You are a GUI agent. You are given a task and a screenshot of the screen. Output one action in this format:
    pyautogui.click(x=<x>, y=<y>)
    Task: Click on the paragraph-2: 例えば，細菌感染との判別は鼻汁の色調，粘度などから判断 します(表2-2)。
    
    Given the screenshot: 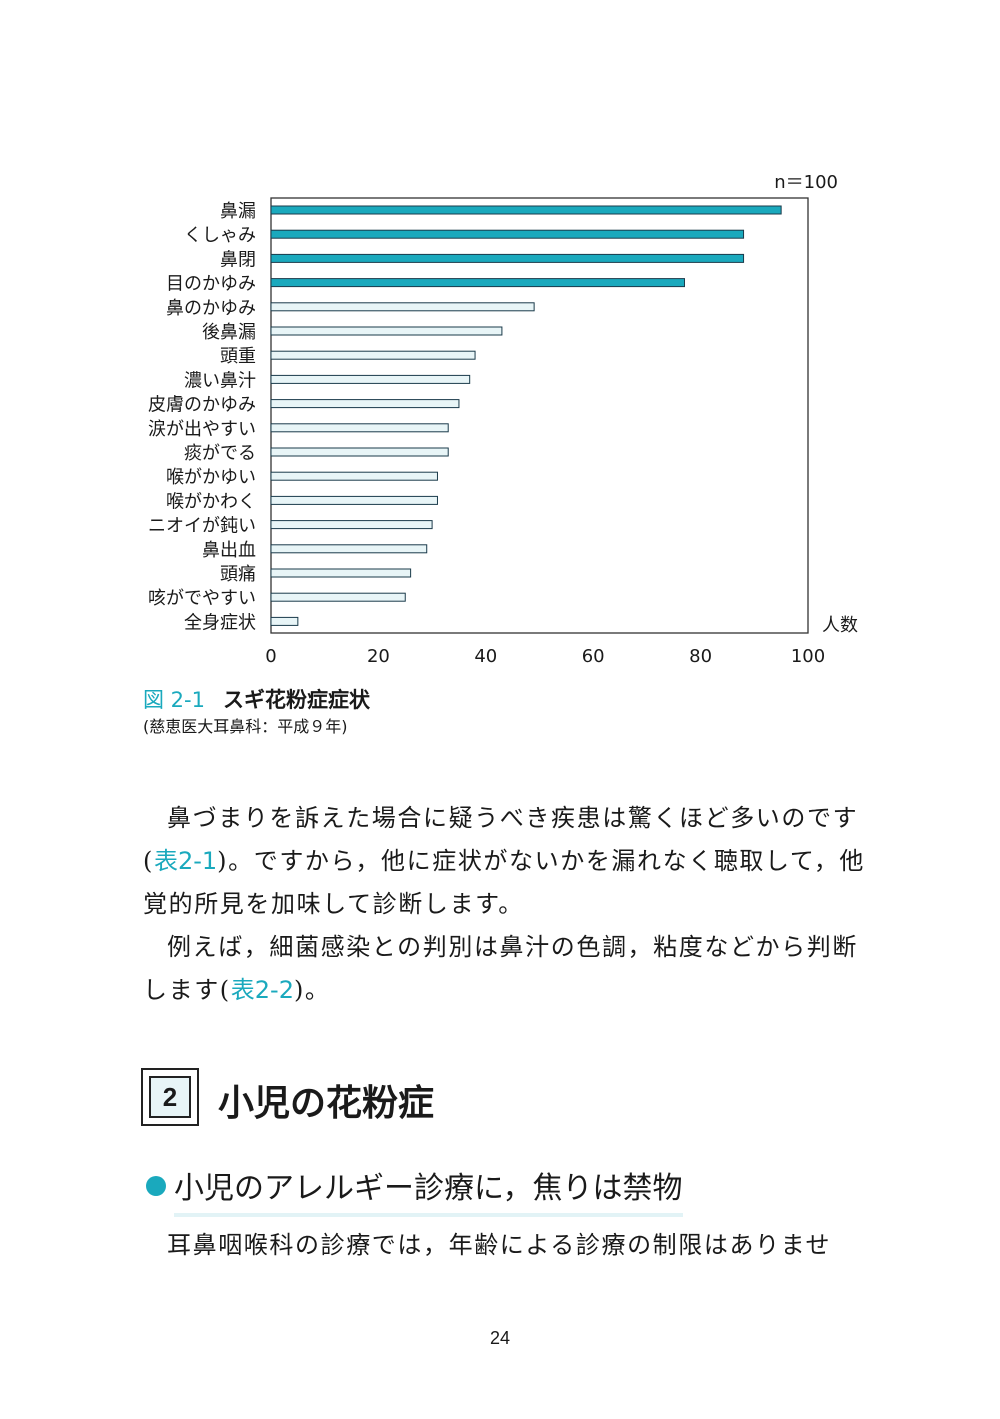 What is the action you would take?
    pyautogui.click(x=508, y=969)
    